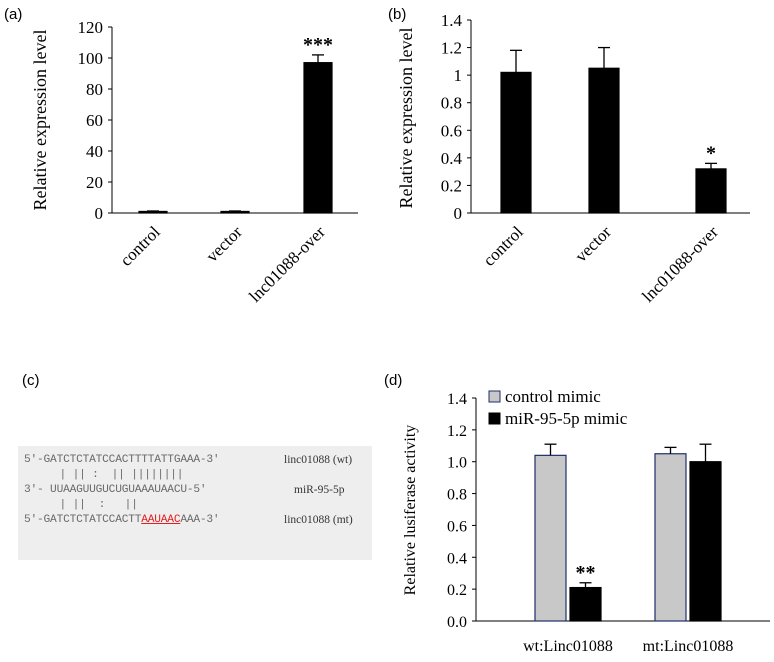 This screenshot has height=662, width=774. I want to click on chart3-category-label: wt:Linc01088, so click(568, 646).